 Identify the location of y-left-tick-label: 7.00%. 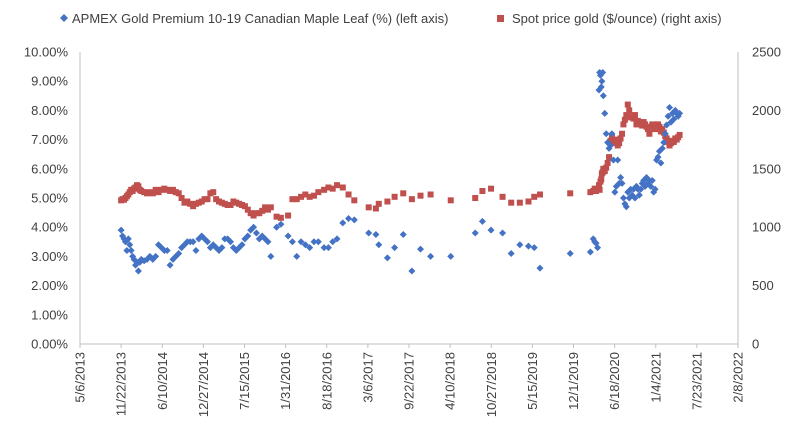
(49, 139).